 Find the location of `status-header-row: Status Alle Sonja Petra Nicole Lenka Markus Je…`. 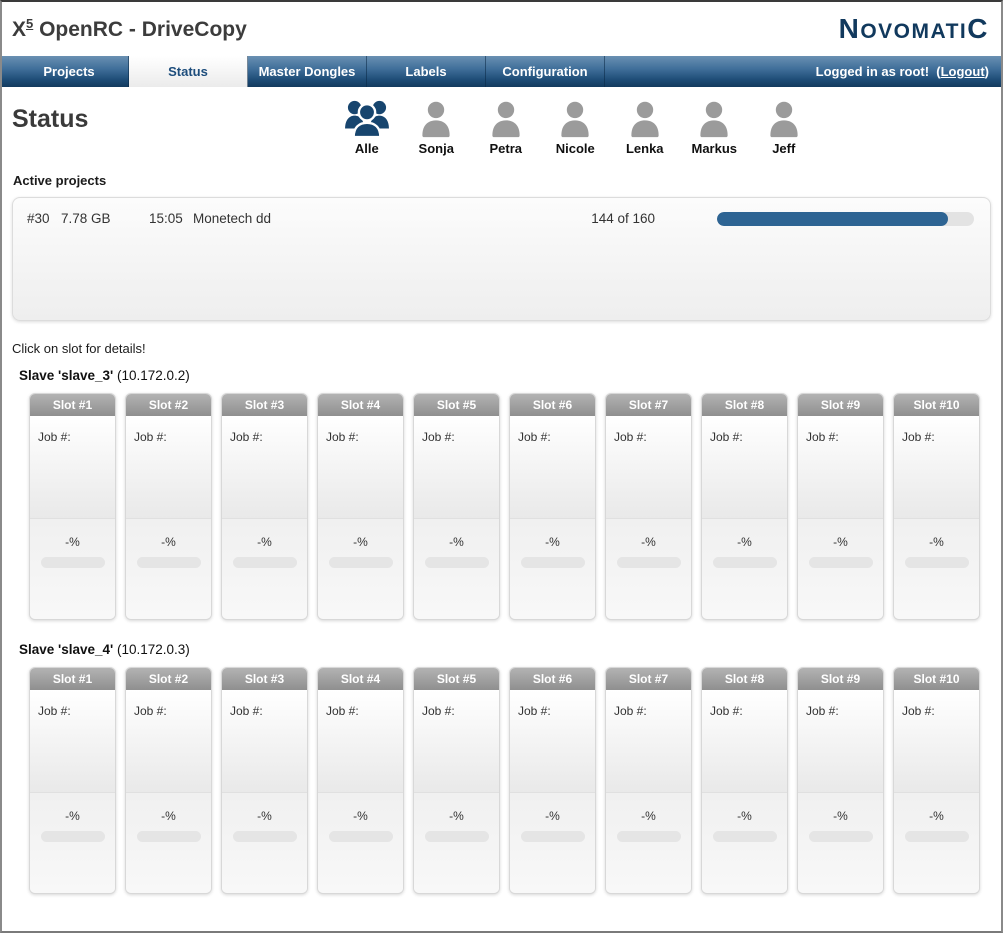

status-header-row: Status Alle Sonja Petra Nicole Lenka Markus Je… is located at coordinates (501, 126).